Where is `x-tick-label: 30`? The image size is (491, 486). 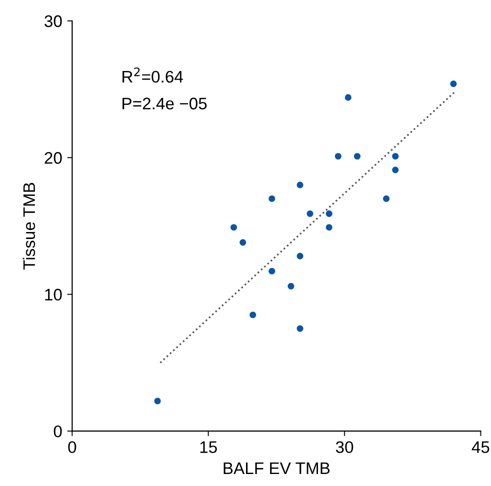
x-tick-label: 30 is located at coordinates (345, 447).